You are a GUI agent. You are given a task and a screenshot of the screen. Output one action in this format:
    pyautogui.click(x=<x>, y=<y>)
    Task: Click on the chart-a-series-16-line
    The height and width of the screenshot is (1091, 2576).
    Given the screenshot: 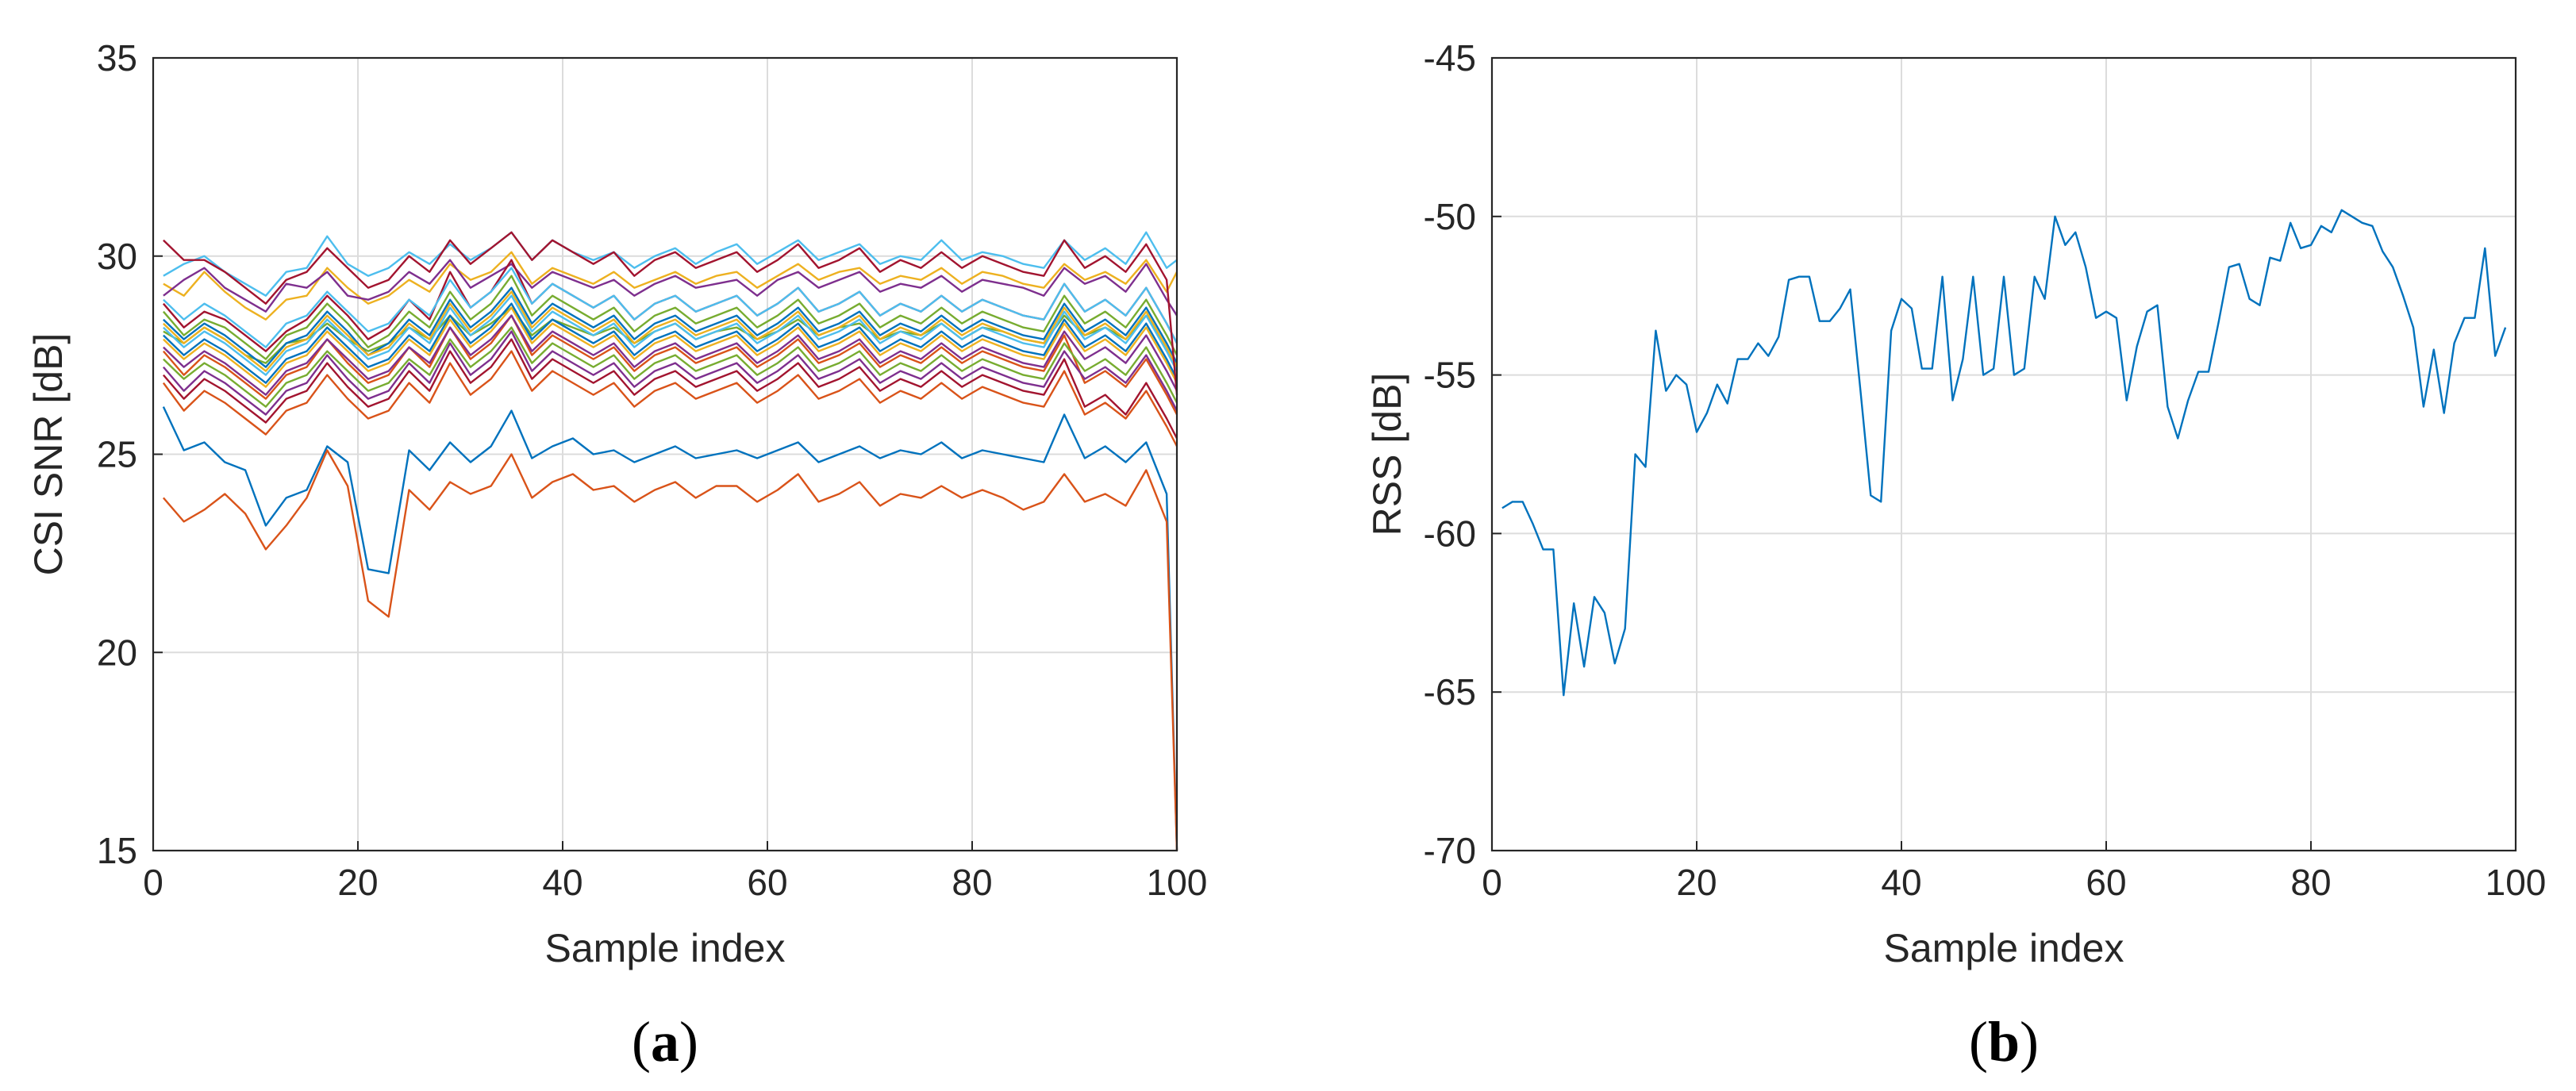 What is the action you would take?
    pyautogui.click(x=670, y=399)
    